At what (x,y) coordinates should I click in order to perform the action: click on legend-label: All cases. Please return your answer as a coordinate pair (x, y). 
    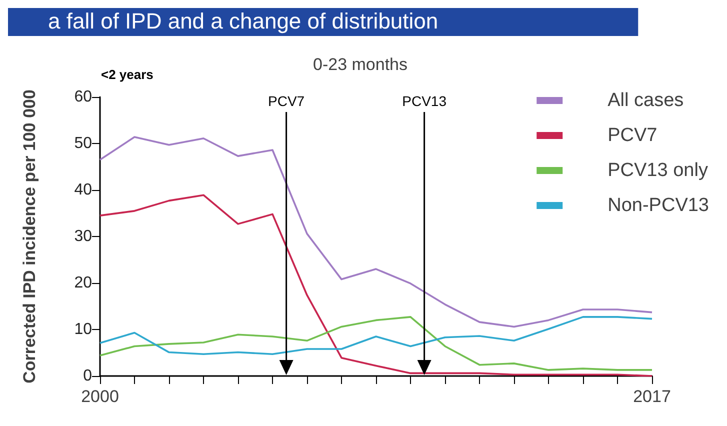
    Looking at the image, I should click on (646, 100).